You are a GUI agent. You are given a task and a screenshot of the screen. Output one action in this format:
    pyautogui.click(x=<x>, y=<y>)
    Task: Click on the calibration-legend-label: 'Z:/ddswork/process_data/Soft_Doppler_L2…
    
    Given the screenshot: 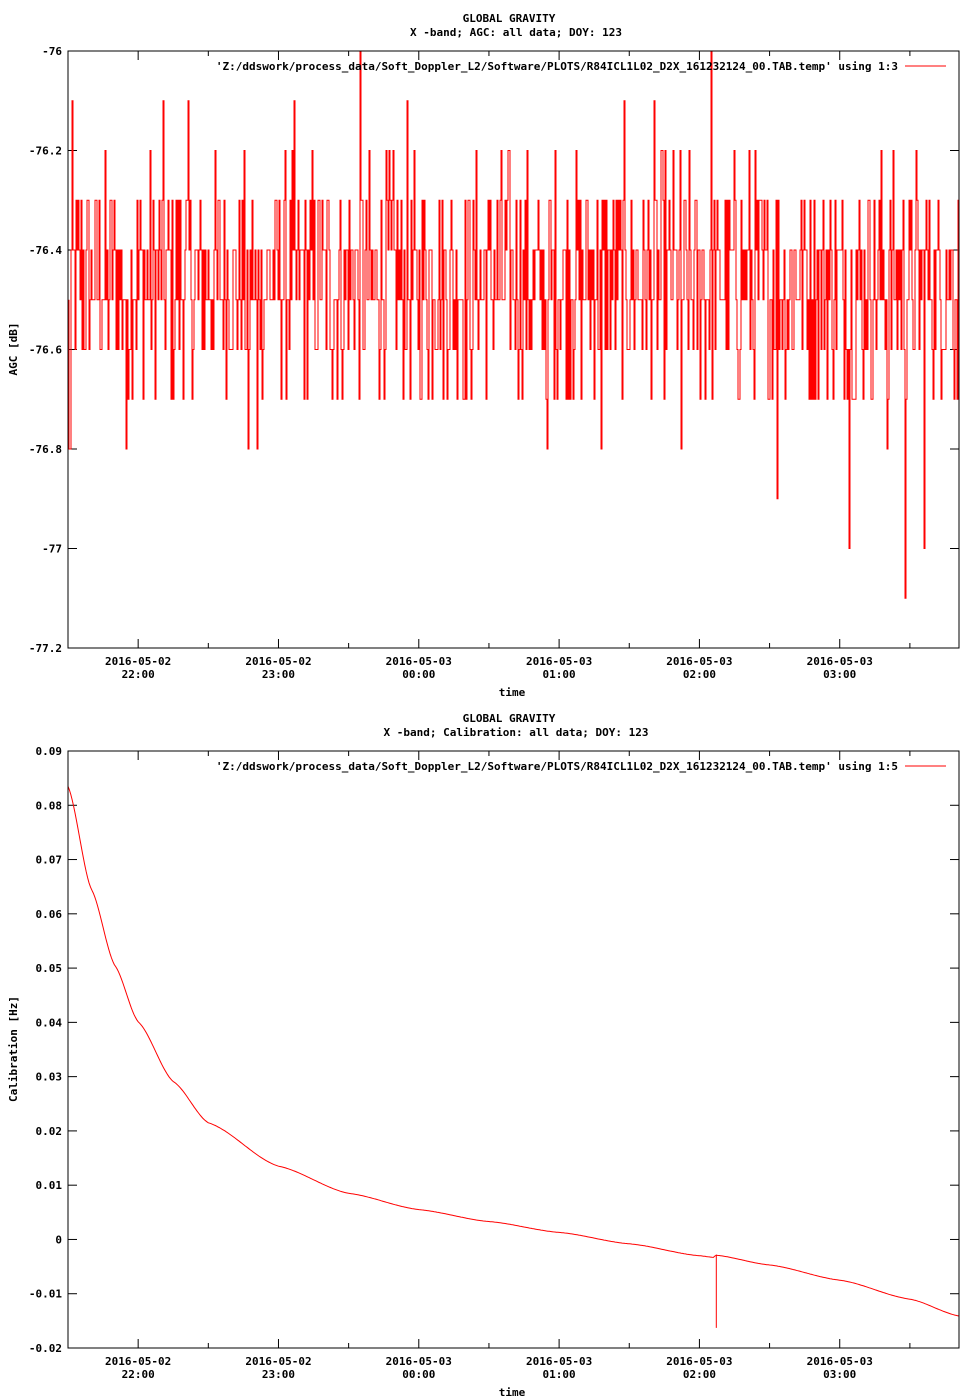 What is the action you would take?
    pyautogui.click(x=557, y=766)
    